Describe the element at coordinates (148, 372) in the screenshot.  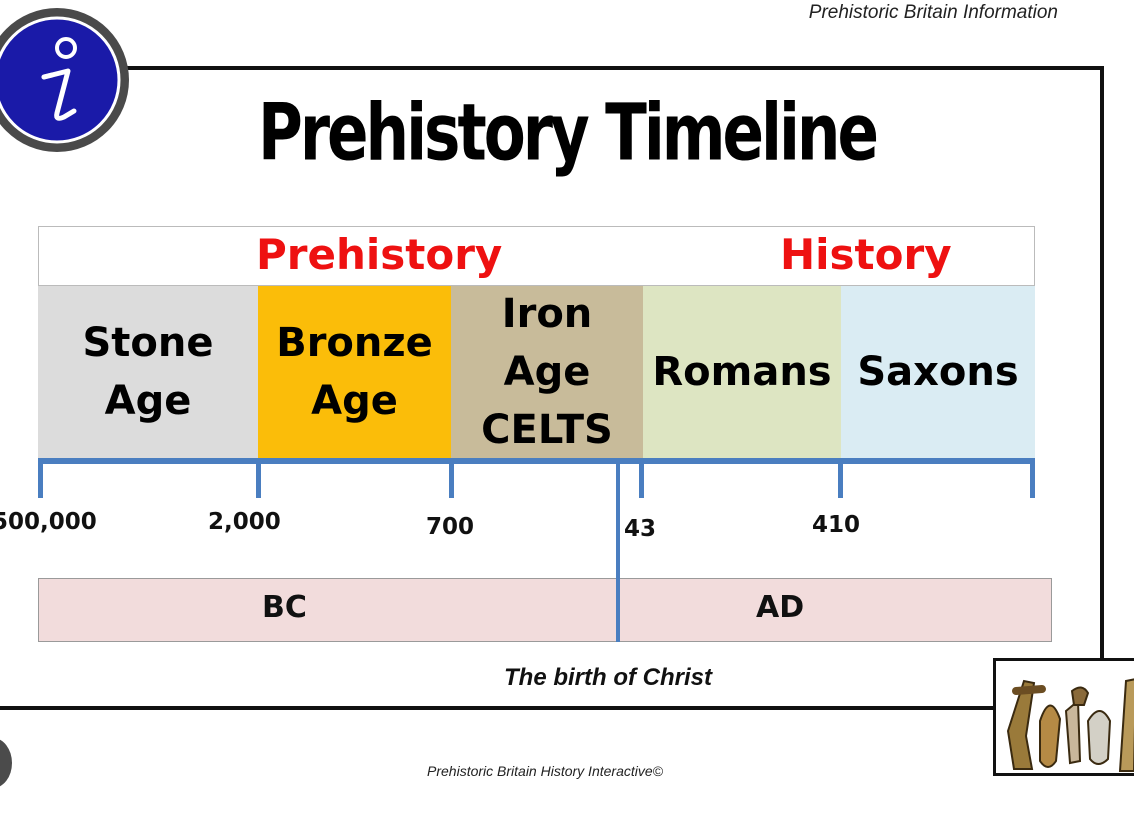
I see `period-stone-age: Stone Age` at that location.